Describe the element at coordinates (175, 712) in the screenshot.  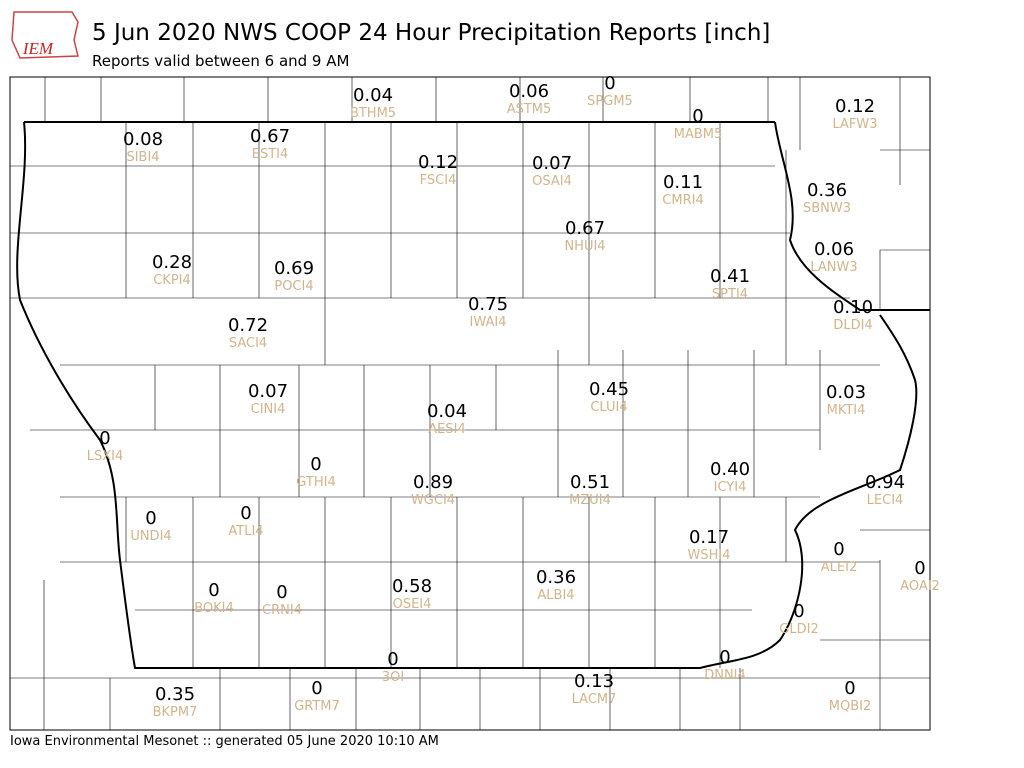
I see `station-id: BKPM7` at that location.